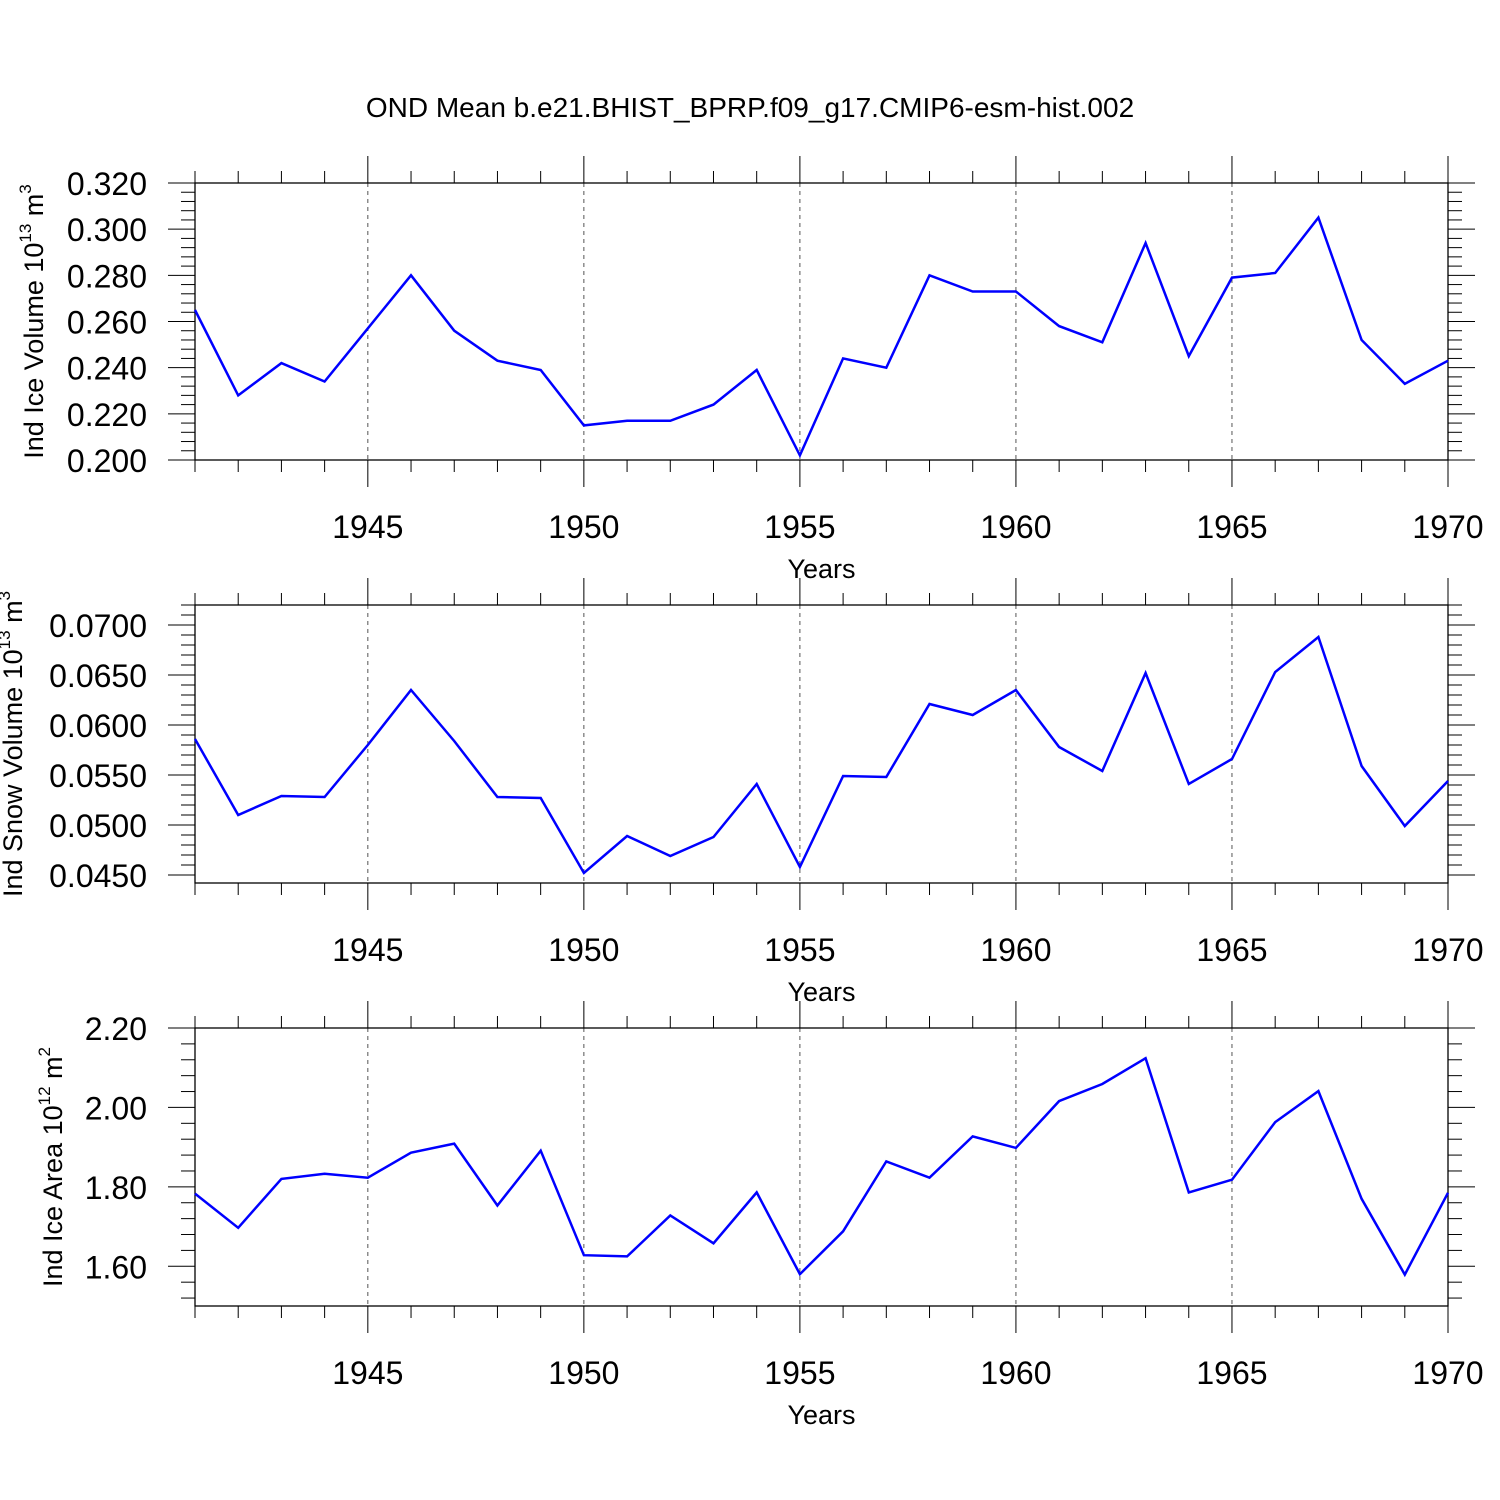 This screenshot has height=1500, width=1500. I want to click on y-tick-label: 0.0700, so click(98, 626).